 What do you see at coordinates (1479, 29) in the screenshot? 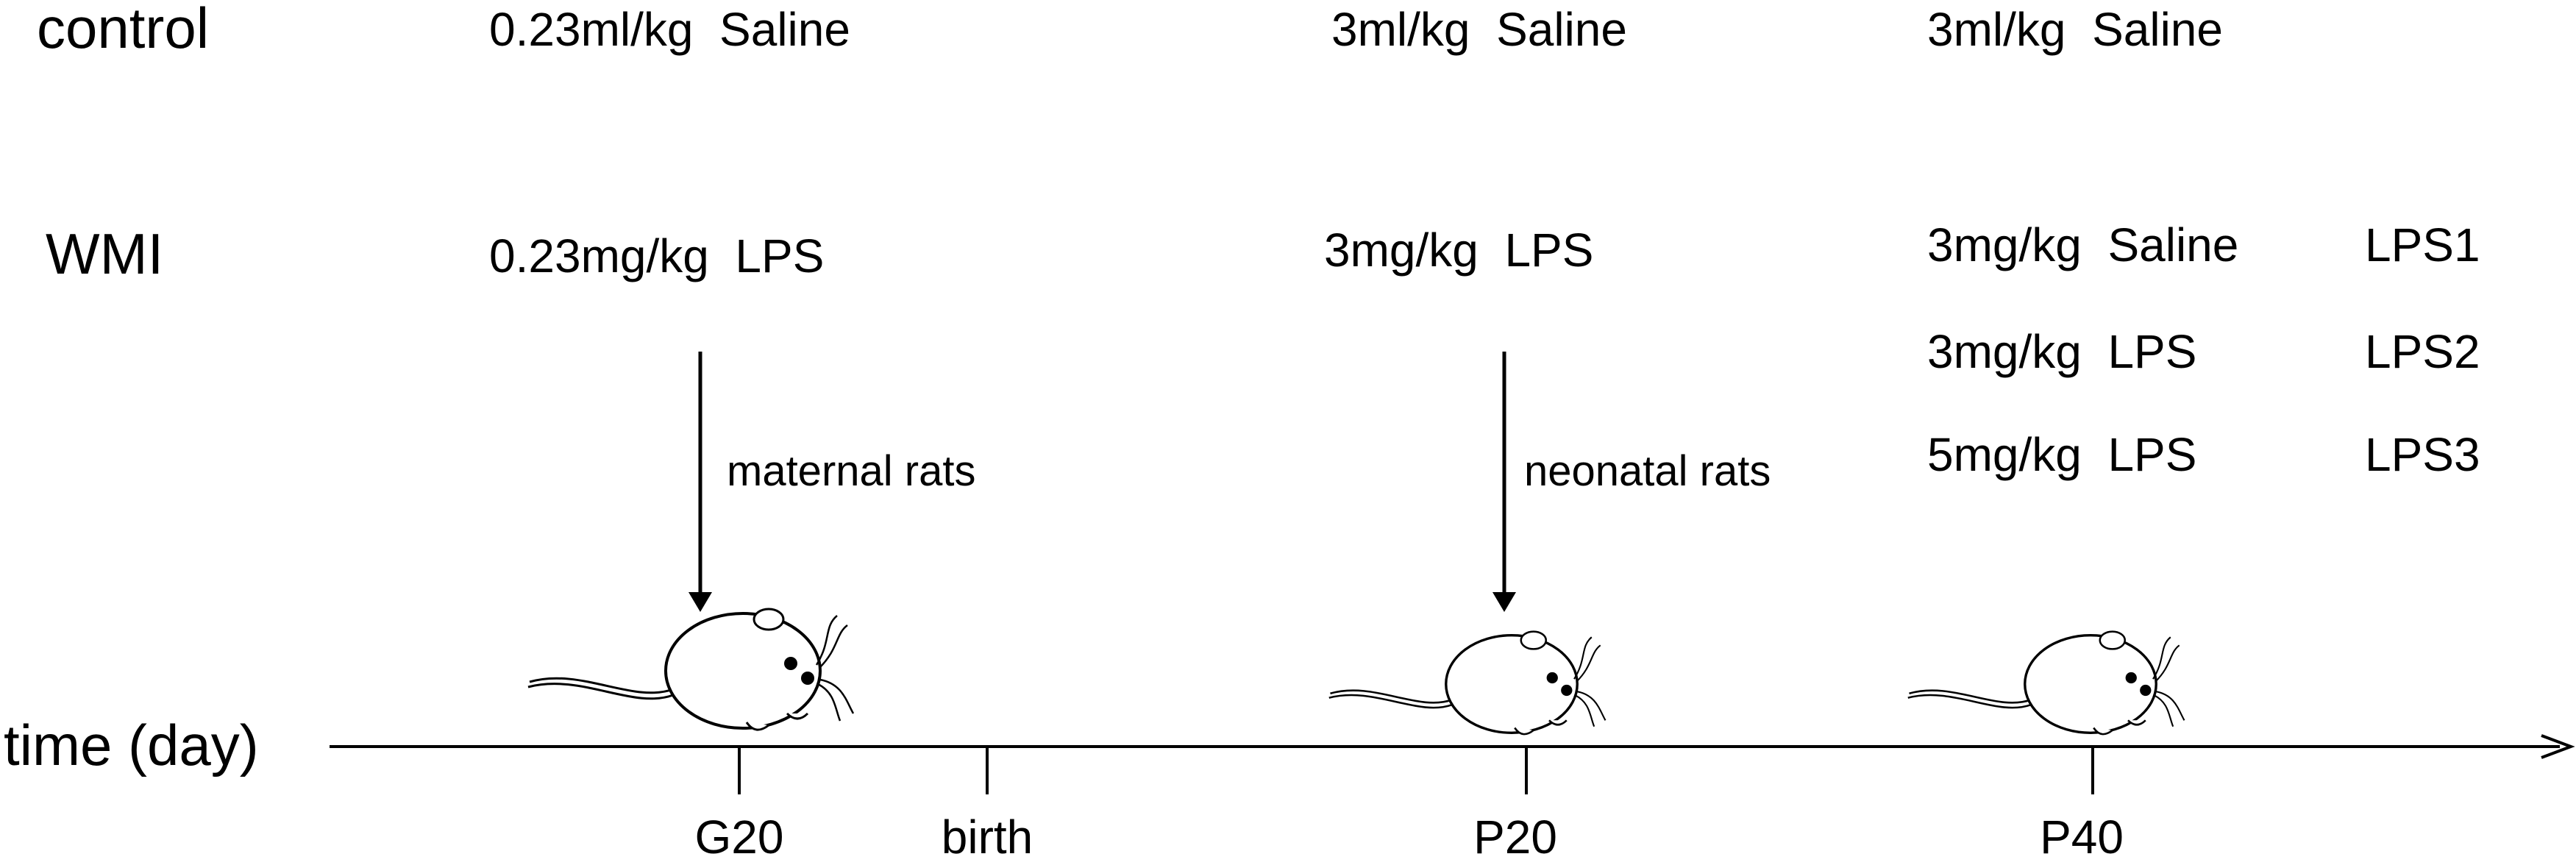
I see `control-dose-p20: 3ml/kg Saline` at bounding box center [1479, 29].